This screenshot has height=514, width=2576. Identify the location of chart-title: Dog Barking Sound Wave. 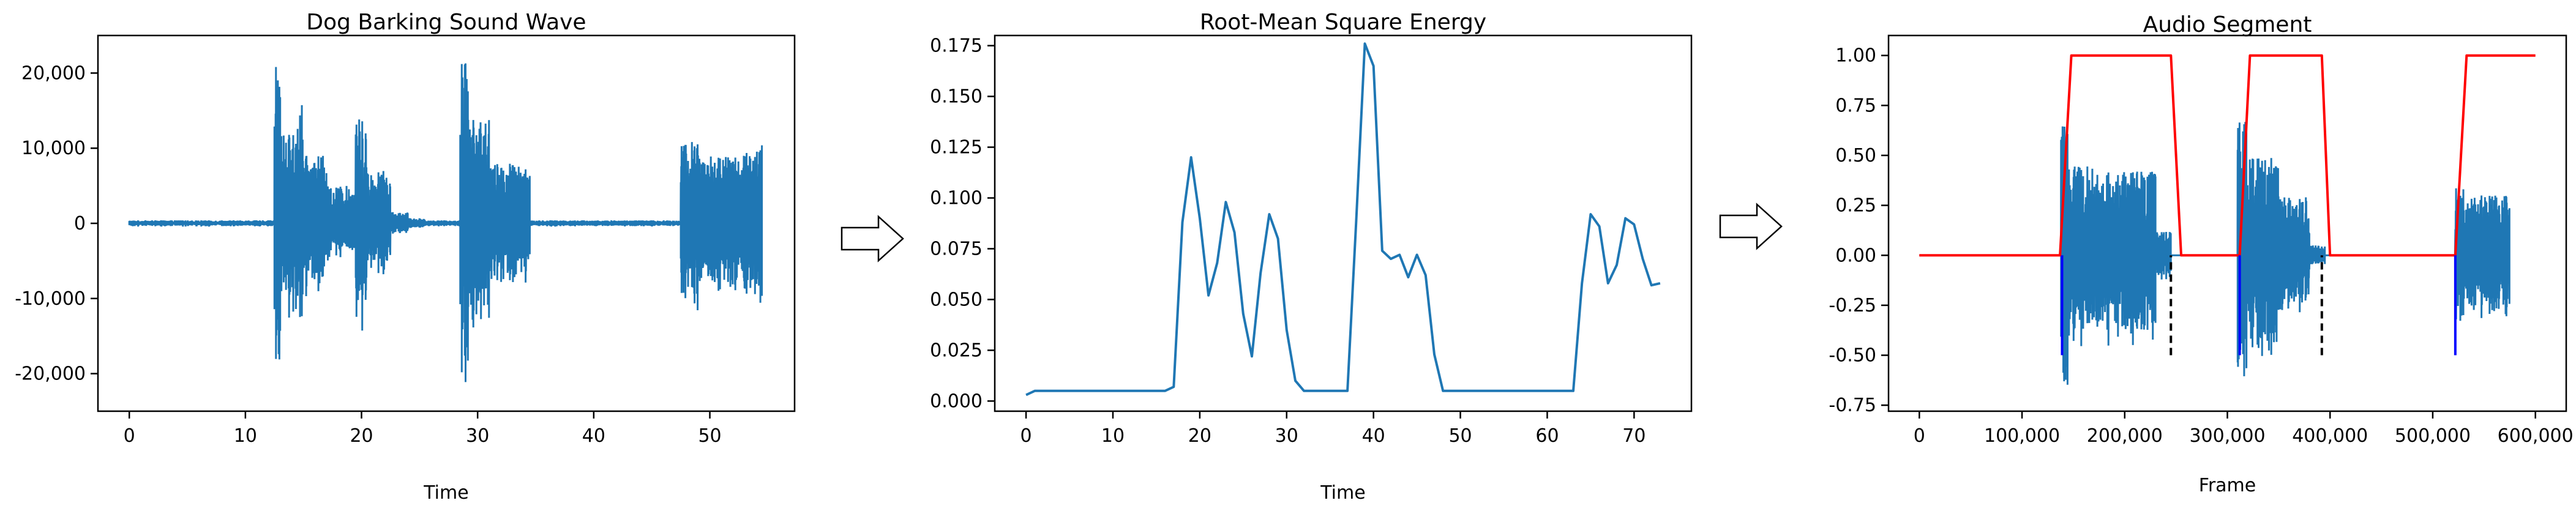
(446, 22).